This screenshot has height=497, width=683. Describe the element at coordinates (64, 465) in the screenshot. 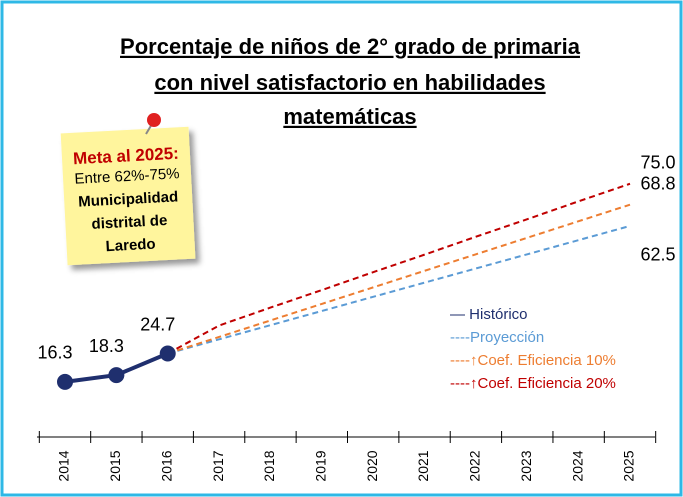

I see `x-tick-label: 2014` at that location.